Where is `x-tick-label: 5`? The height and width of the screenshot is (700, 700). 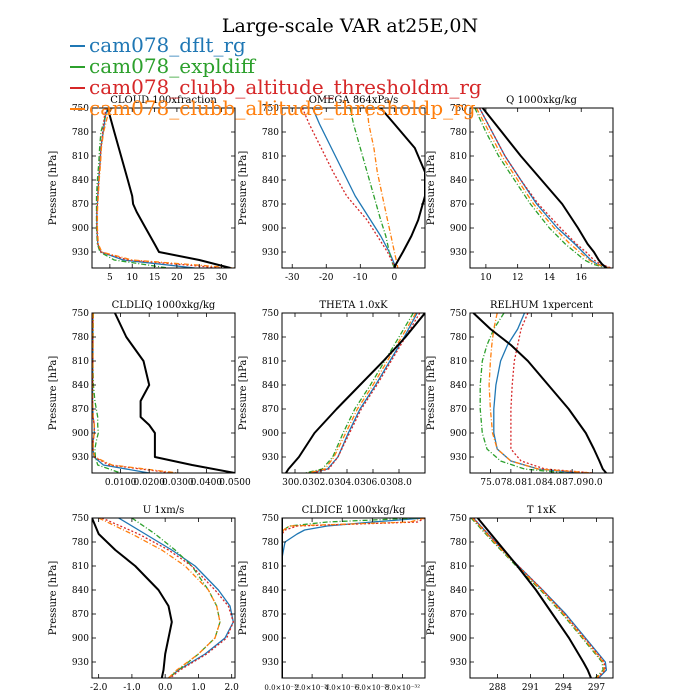 x-tick-label: 5 is located at coordinates (110, 278).